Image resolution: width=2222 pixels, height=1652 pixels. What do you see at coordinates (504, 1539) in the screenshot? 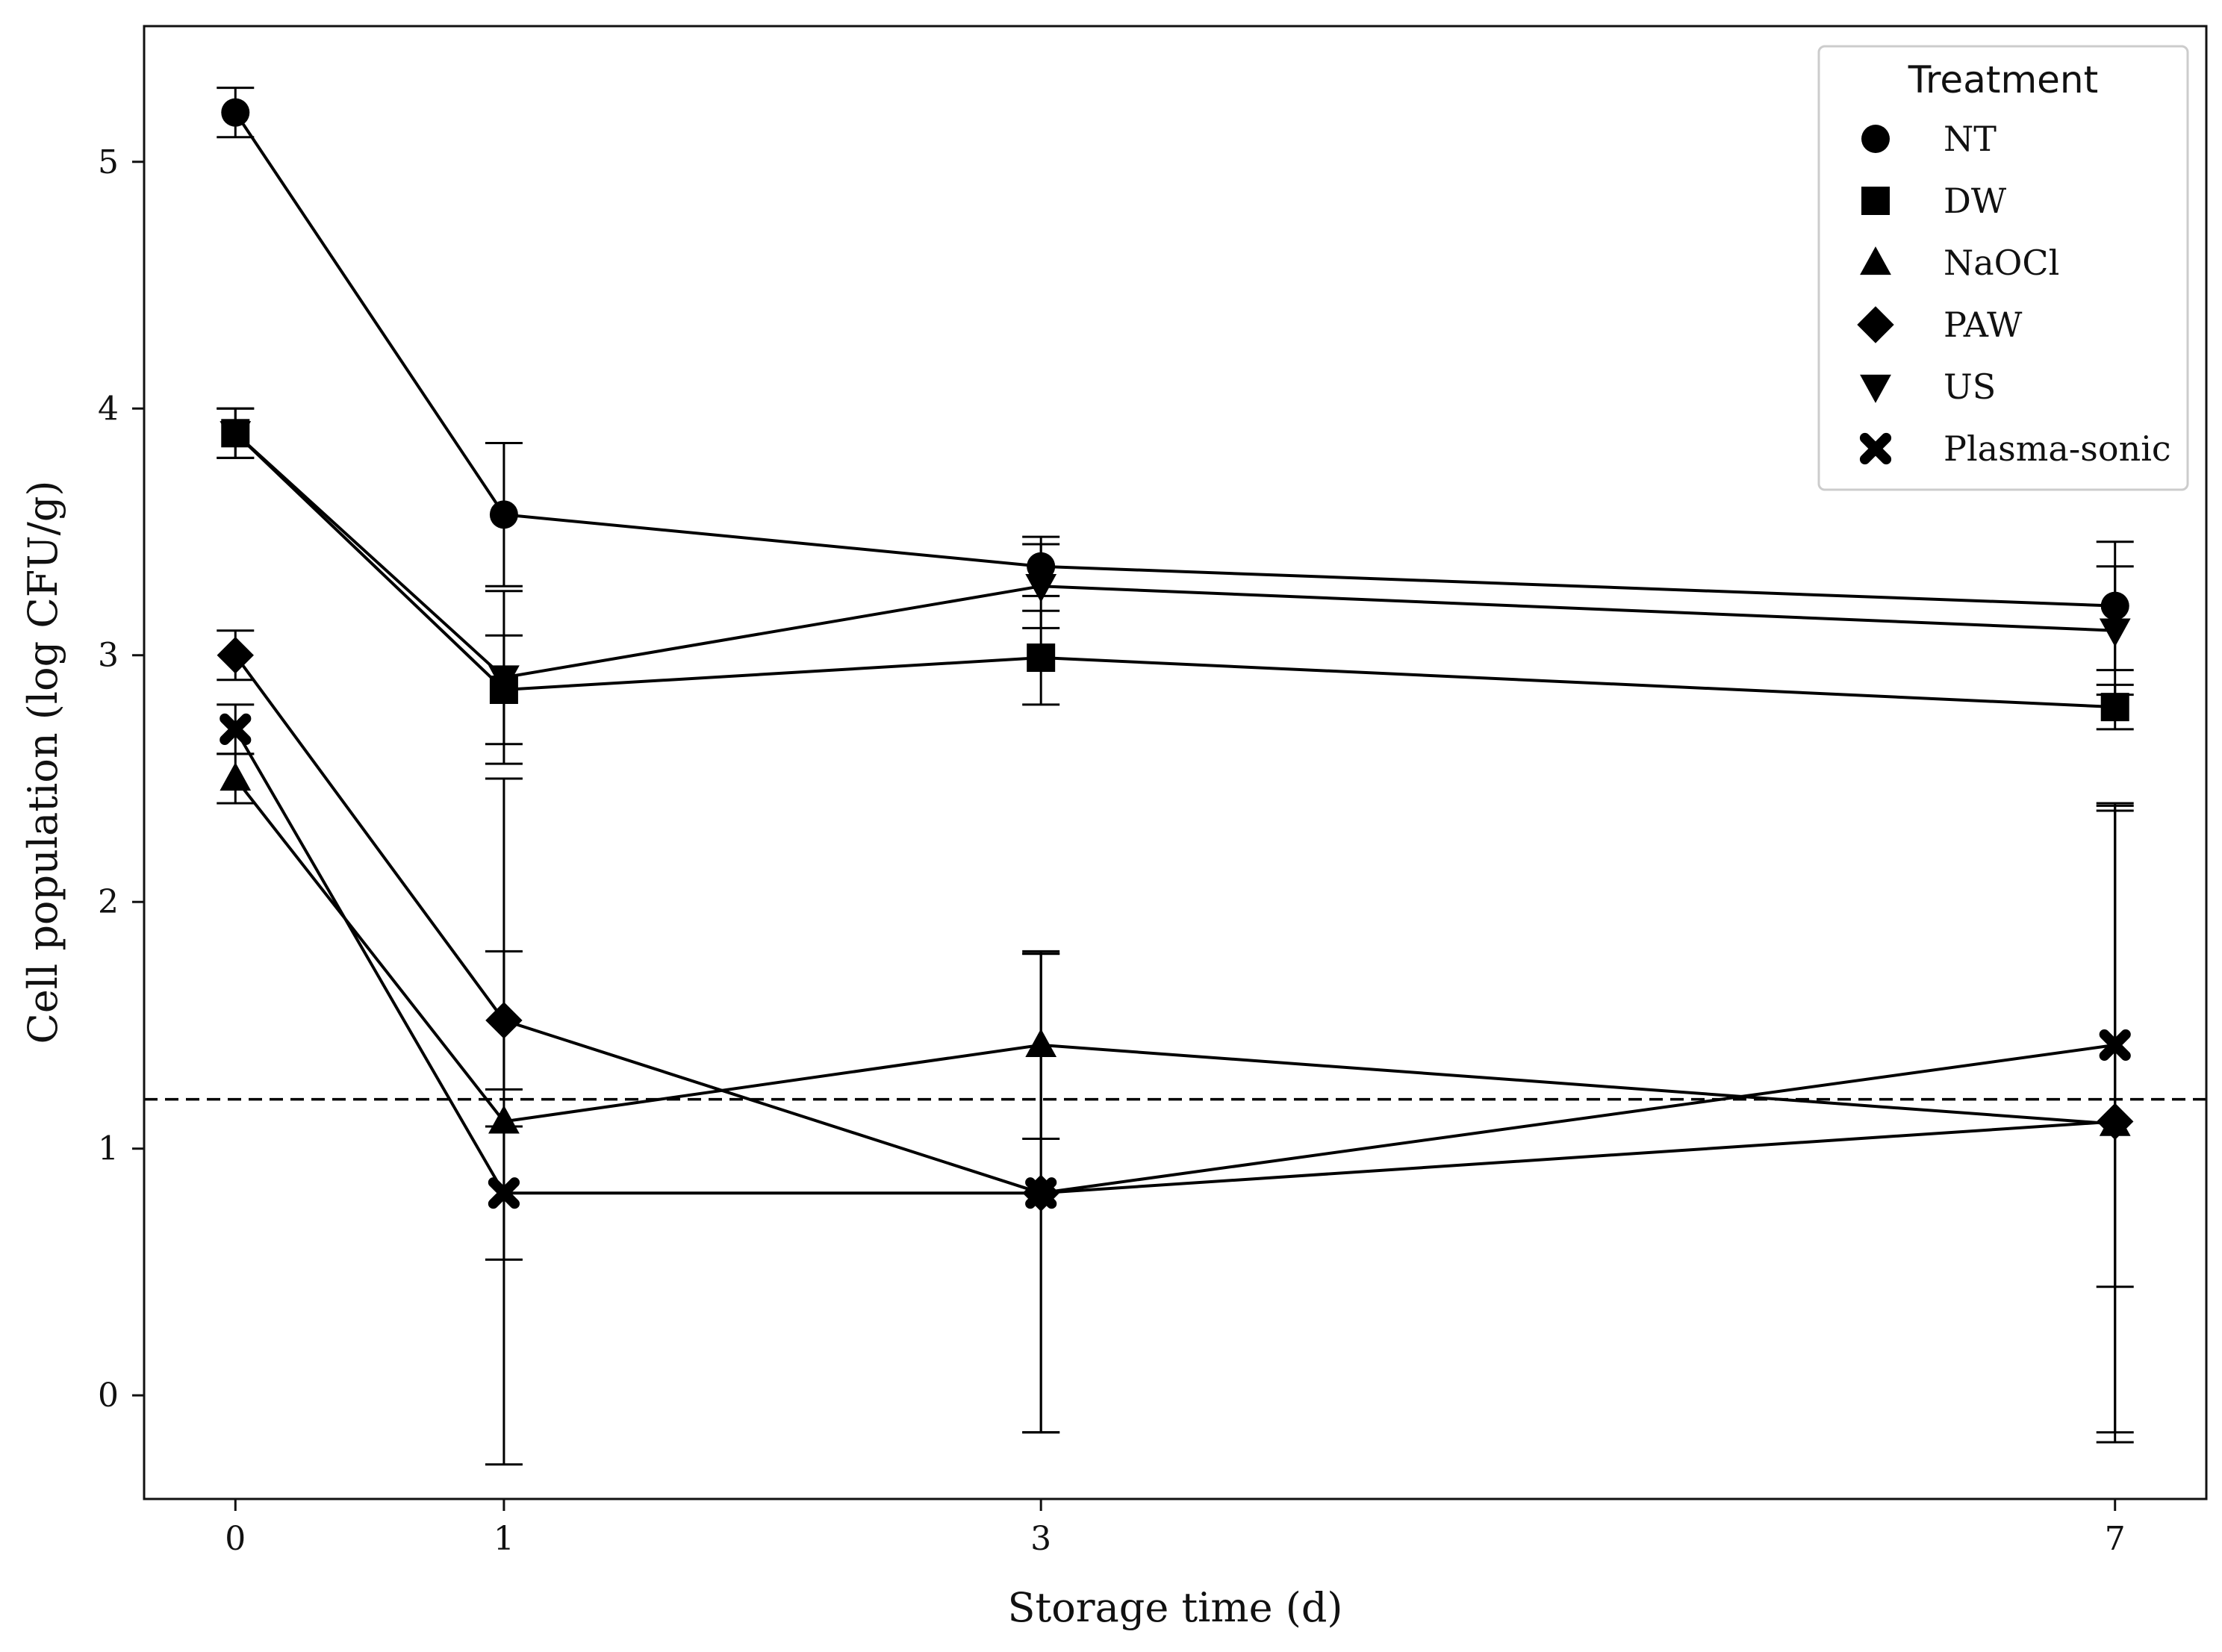
I see `x-tick-label: 1` at bounding box center [504, 1539].